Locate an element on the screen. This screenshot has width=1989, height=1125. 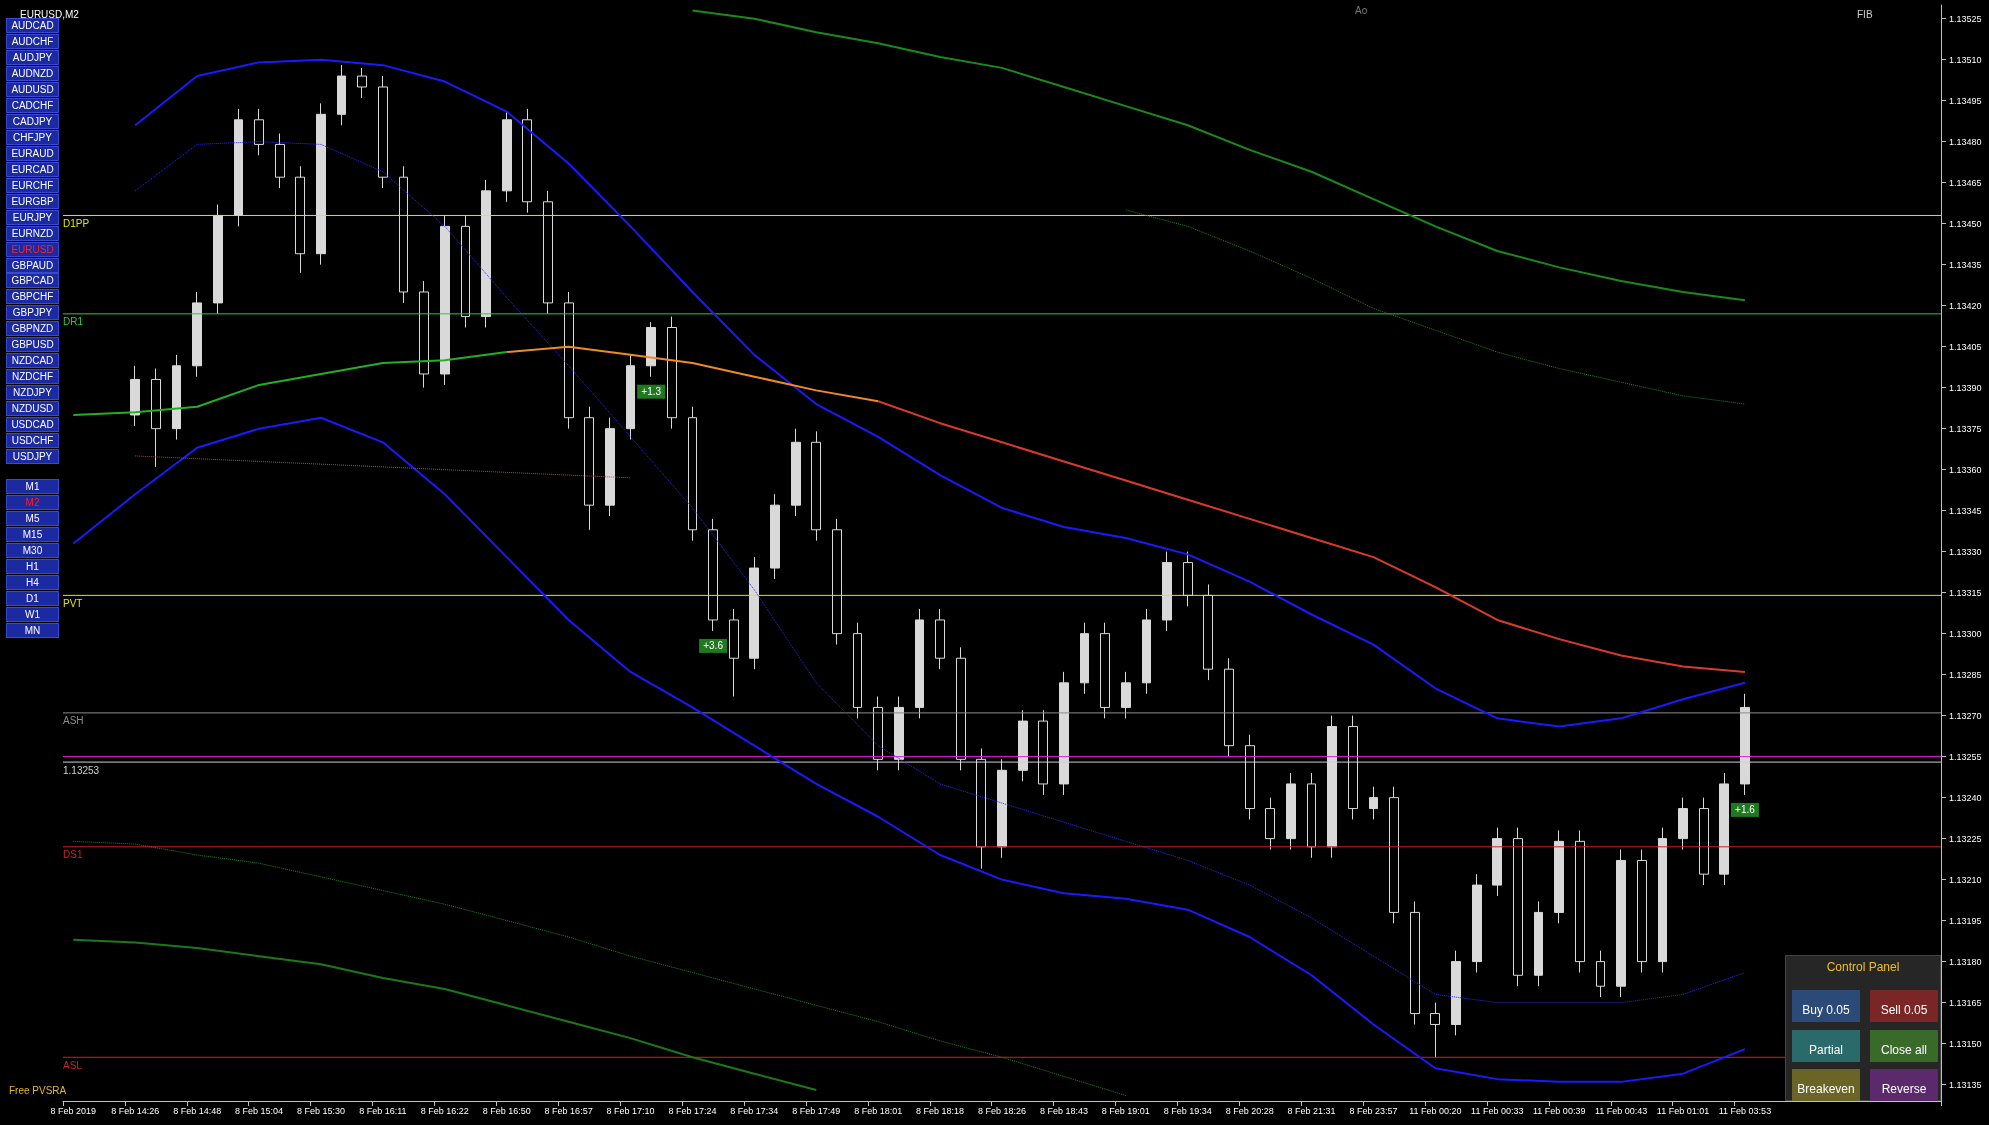
text: GBPUSD is located at coordinates (32, 344).